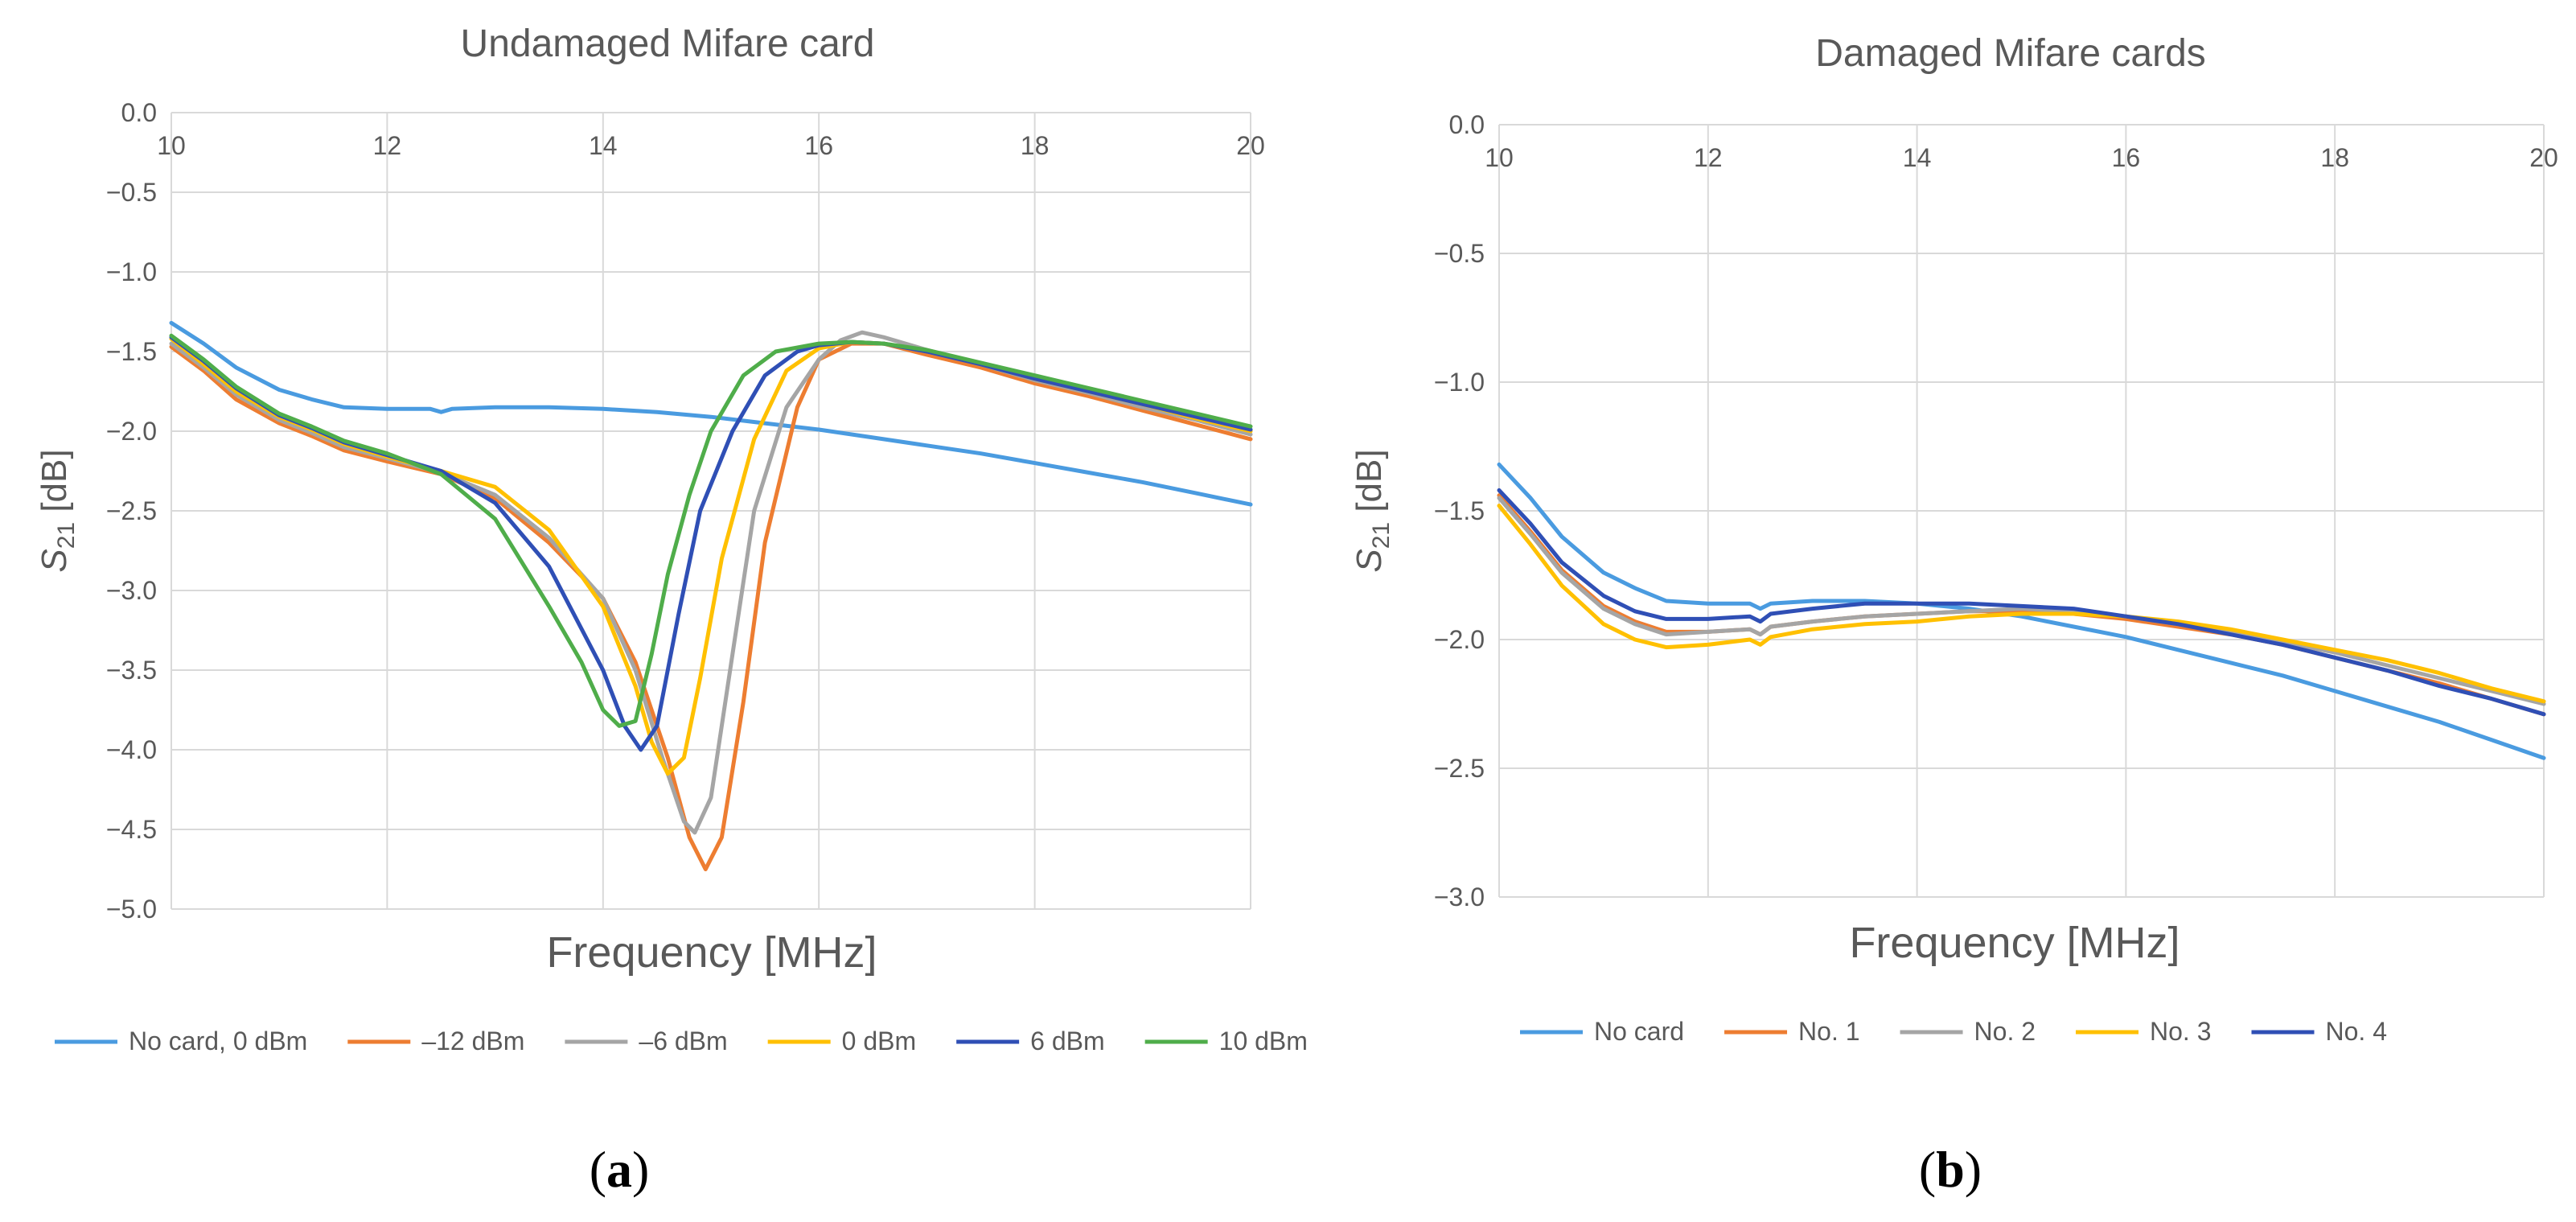 This screenshot has width=2576, height=1222. Describe the element at coordinates (668, 44) in the screenshot. I see `chart-title: Undamaged Mifare card` at that location.